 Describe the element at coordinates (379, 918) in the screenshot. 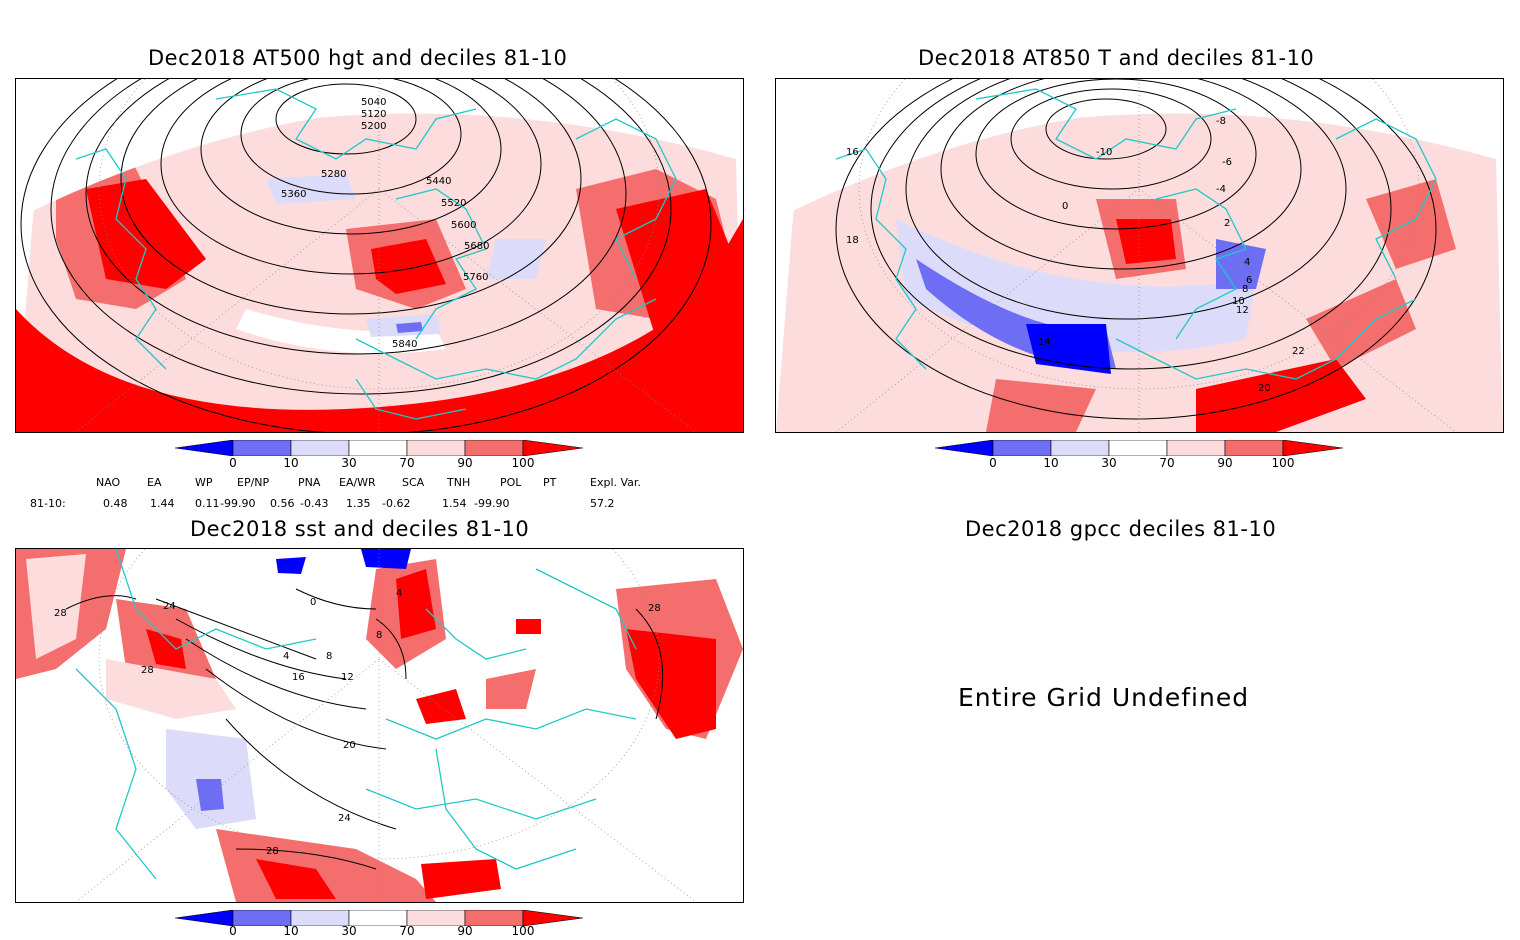

I see `colorbar-sst-svg` at that location.